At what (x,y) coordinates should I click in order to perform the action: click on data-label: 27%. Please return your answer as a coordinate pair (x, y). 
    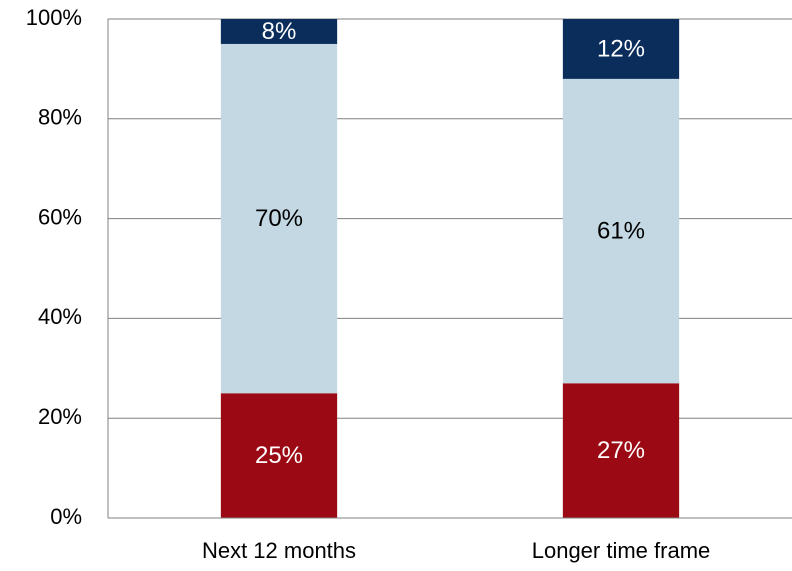
    Looking at the image, I should click on (621, 450).